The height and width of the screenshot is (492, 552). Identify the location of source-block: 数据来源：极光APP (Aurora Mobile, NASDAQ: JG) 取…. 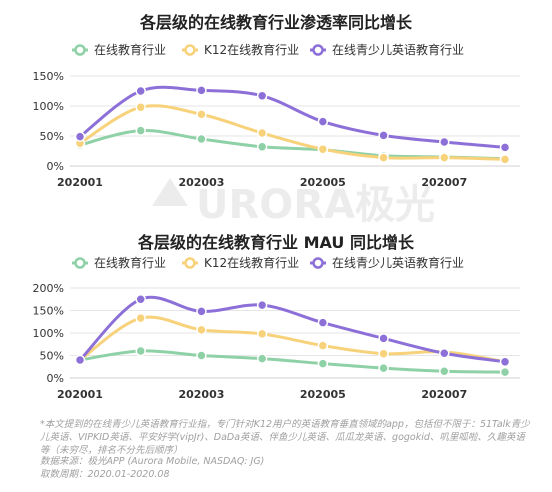
(285, 468).